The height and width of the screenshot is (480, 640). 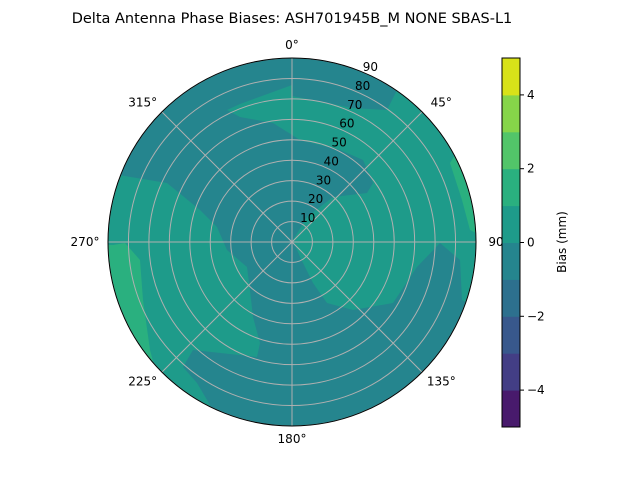 I want to click on r-tick-label: 10, so click(x=307, y=218).